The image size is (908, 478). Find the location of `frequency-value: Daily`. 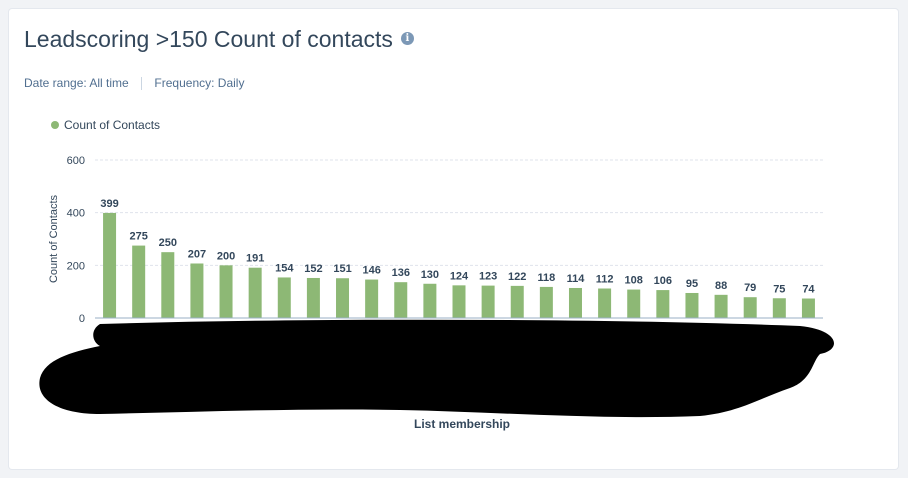

frequency-value: Daily is located at coordinates (231, 83).